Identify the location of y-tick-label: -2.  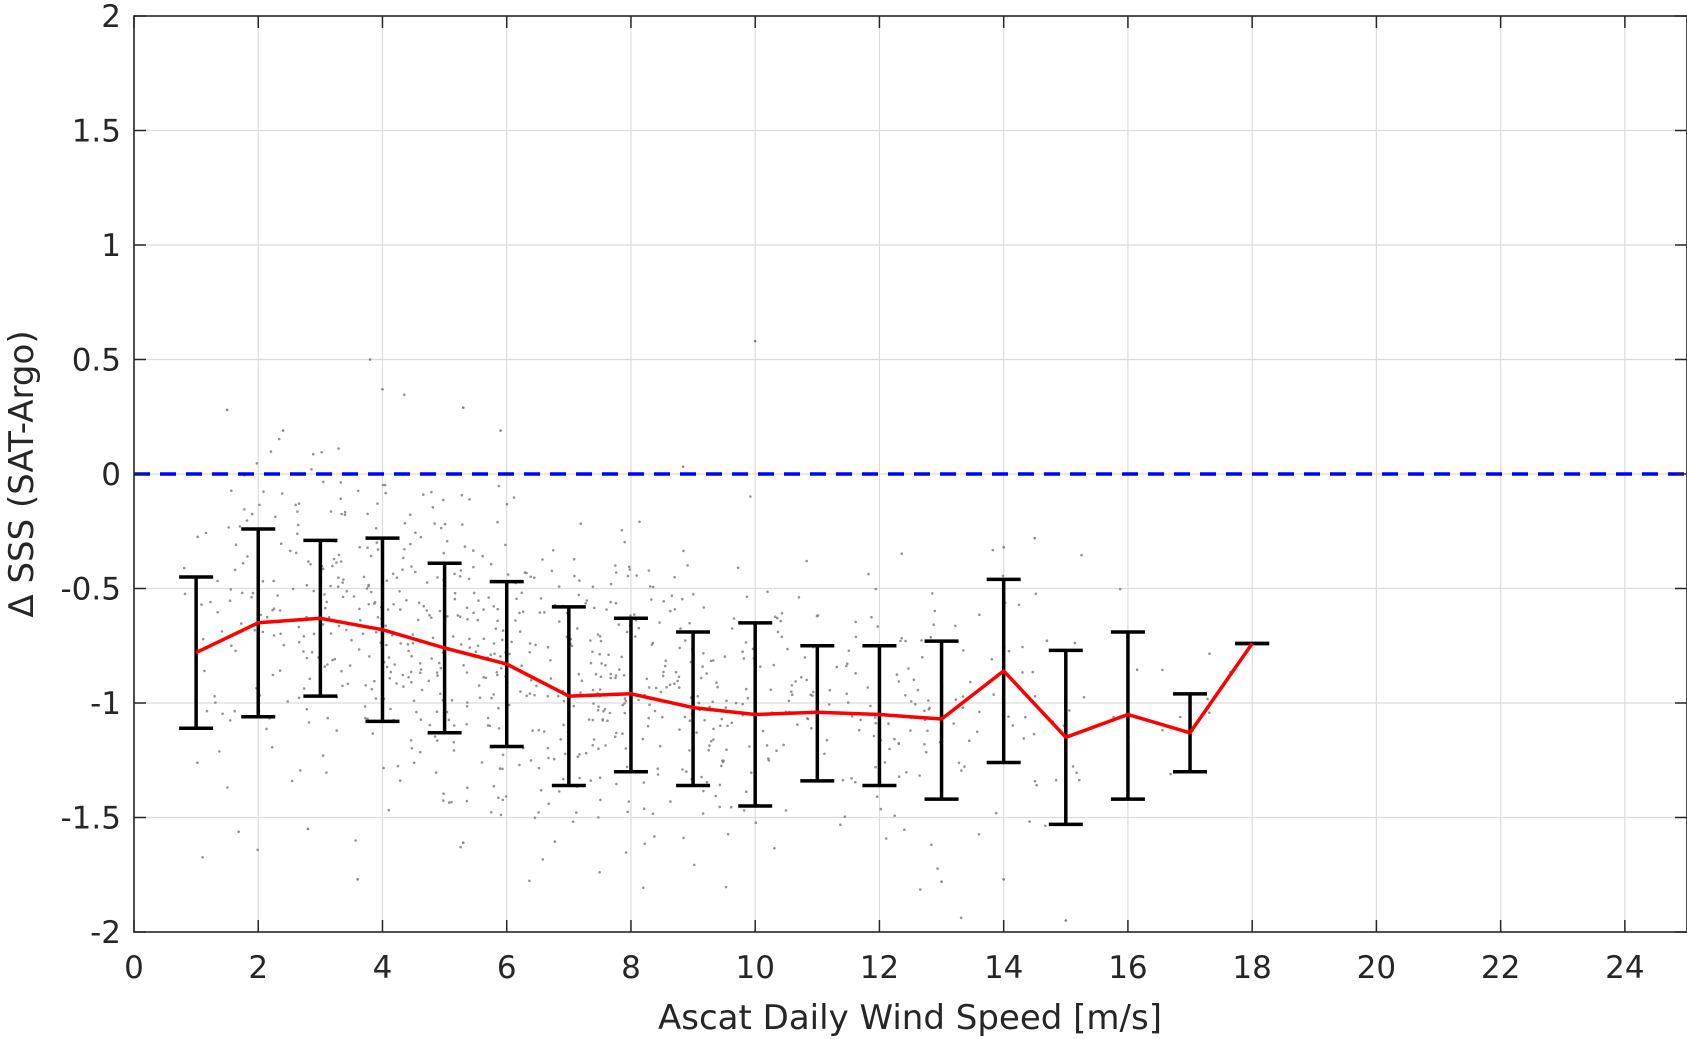
(105, 933).